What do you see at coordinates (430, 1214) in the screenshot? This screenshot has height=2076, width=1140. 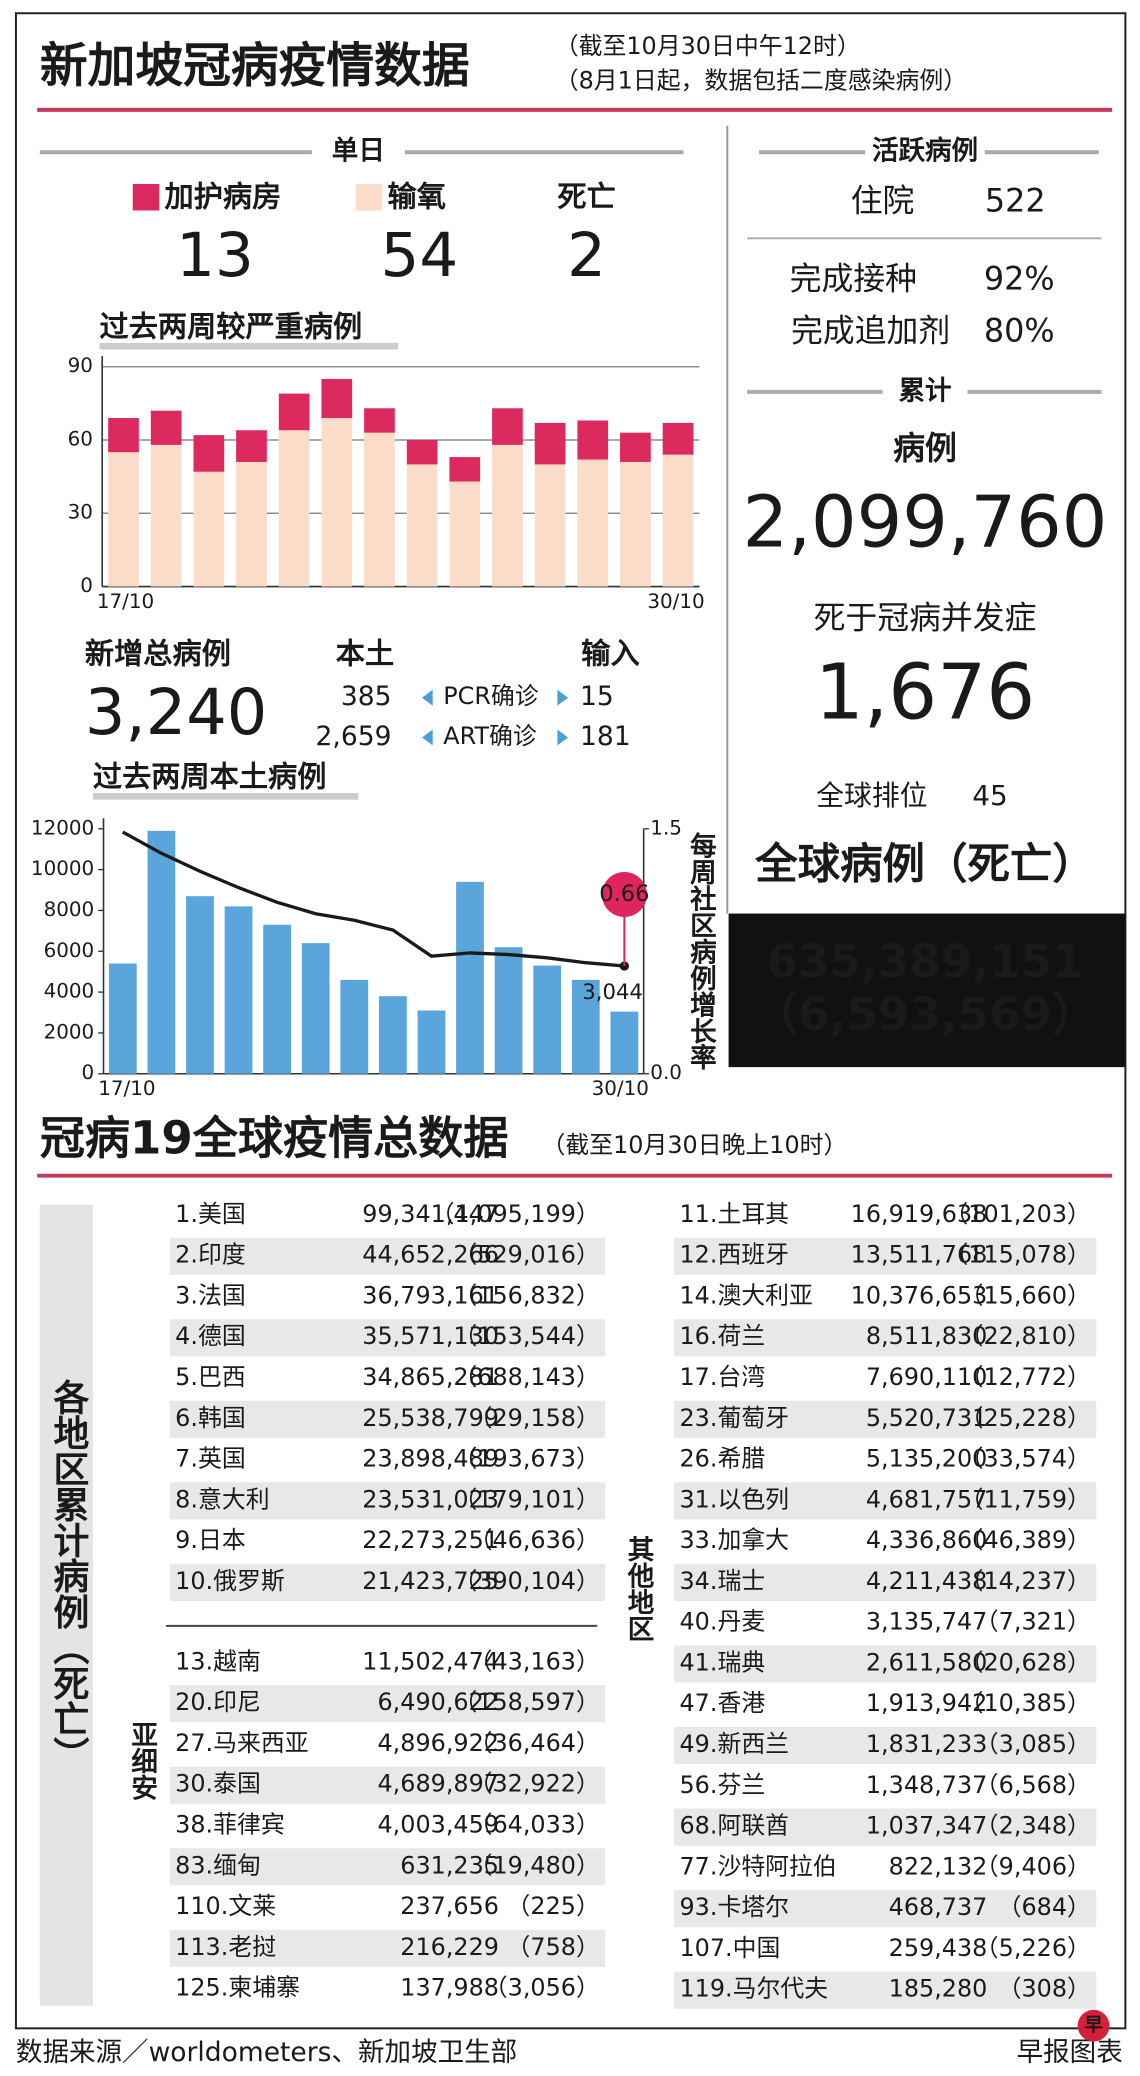 I see `cases: 99,341,447` at bounding box center [430, 1214].